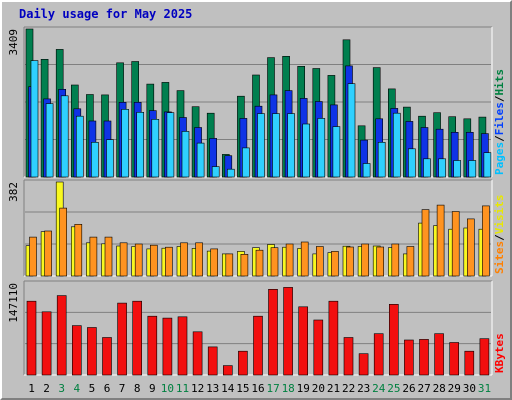 The height and width of the screenshot is (400, 512). I want to click on legend-item: KBytes, so click(499, 353).